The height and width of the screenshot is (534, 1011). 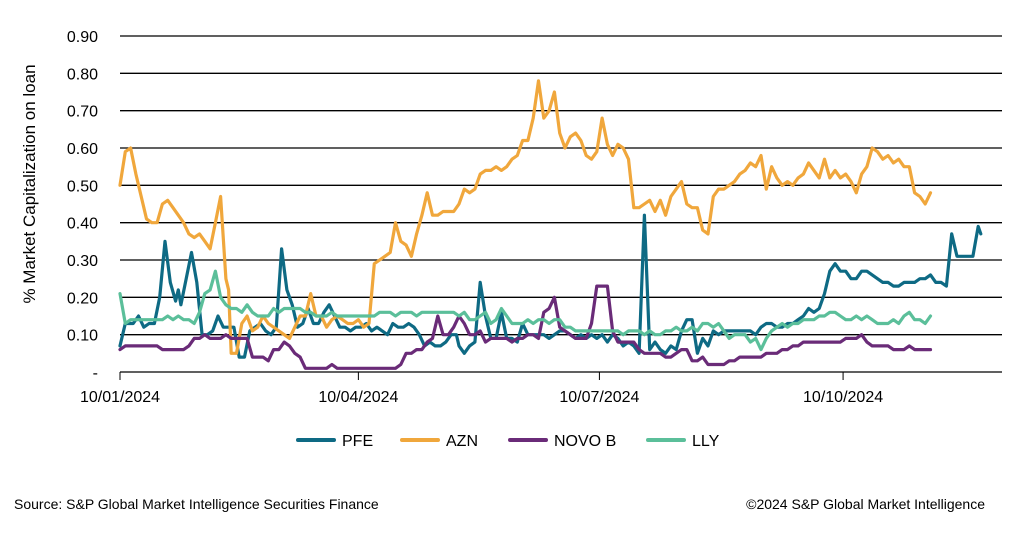 I want to click on legend: PFE AZN NOVO B LLY, so click(x=508, y=441).